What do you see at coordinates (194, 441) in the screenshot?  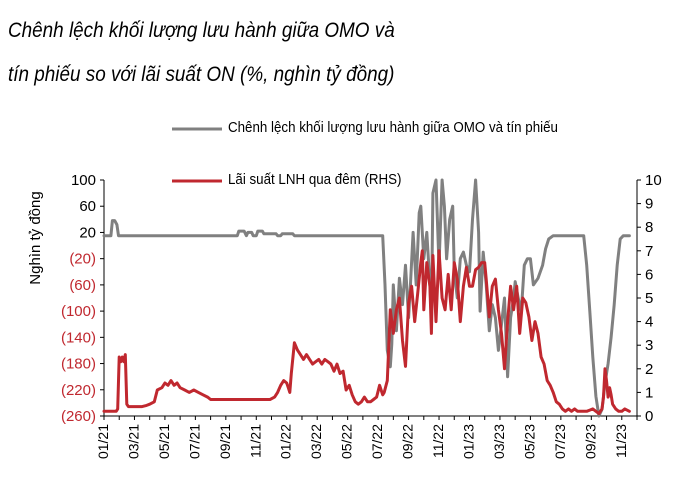 I see `x-tick-label: 07/21` at bounding box center [194, 441].